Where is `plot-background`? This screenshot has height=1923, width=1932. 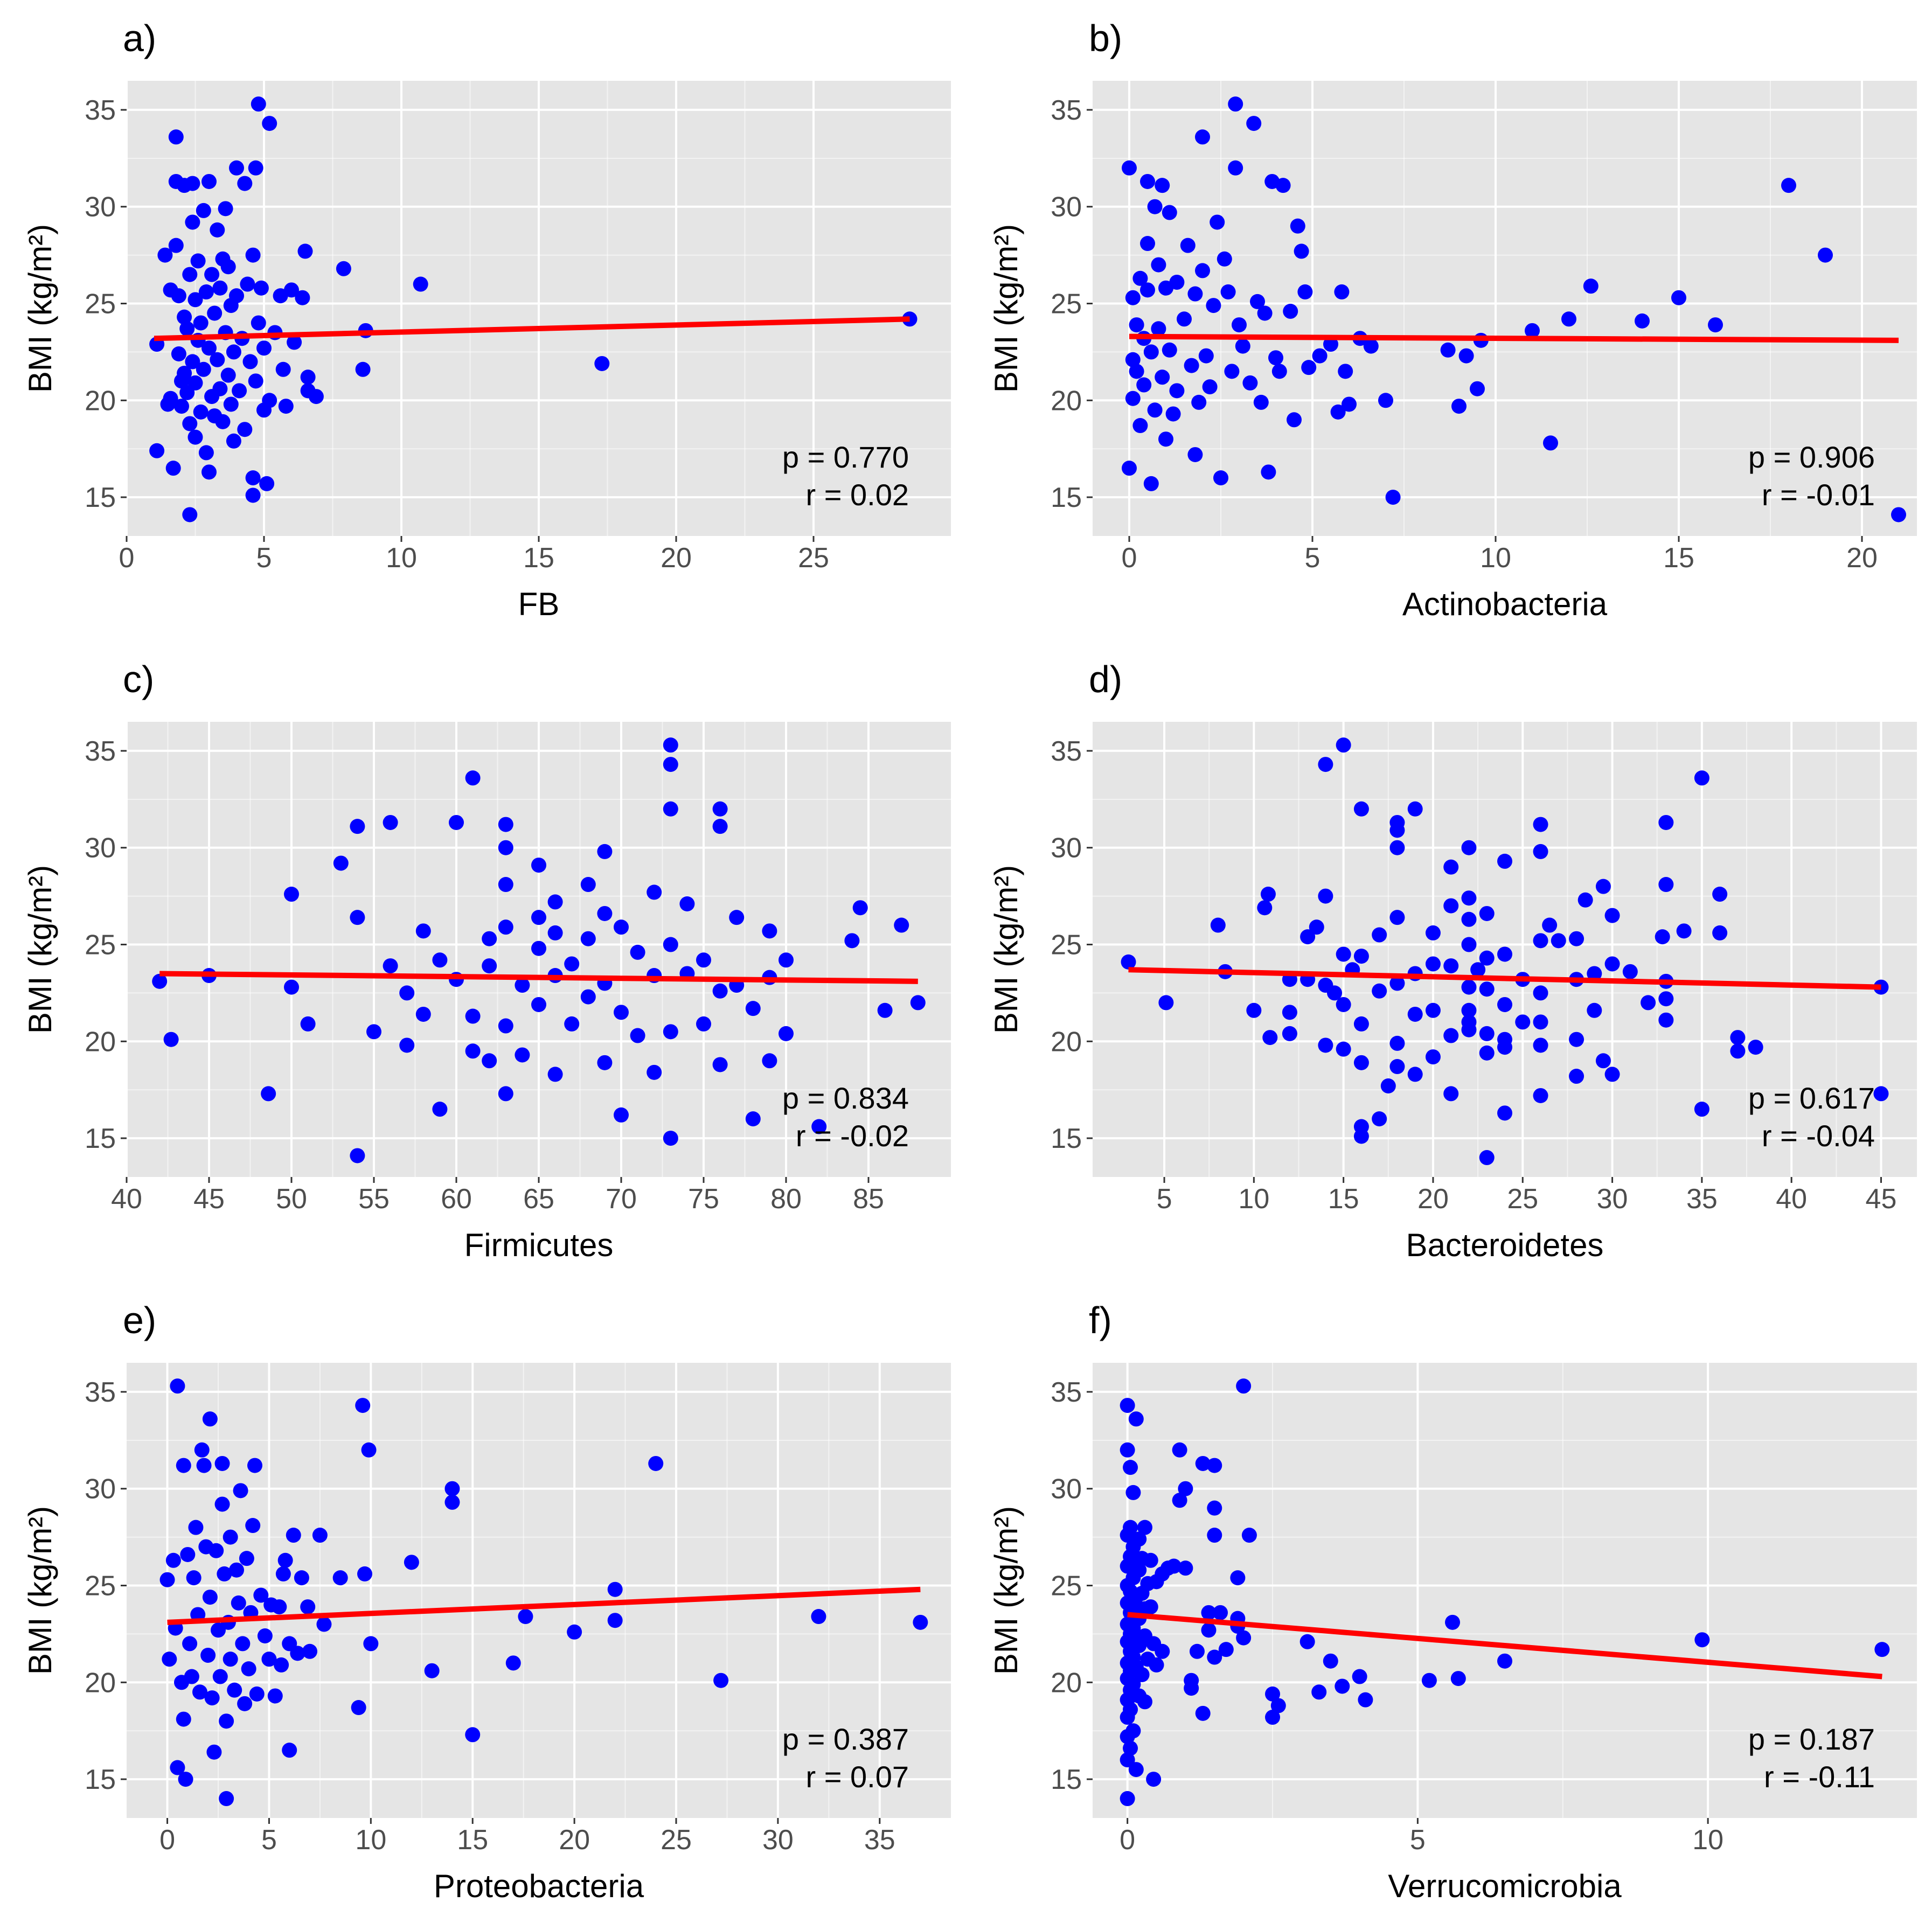 plot-background is located at coordinates (1505, 308).